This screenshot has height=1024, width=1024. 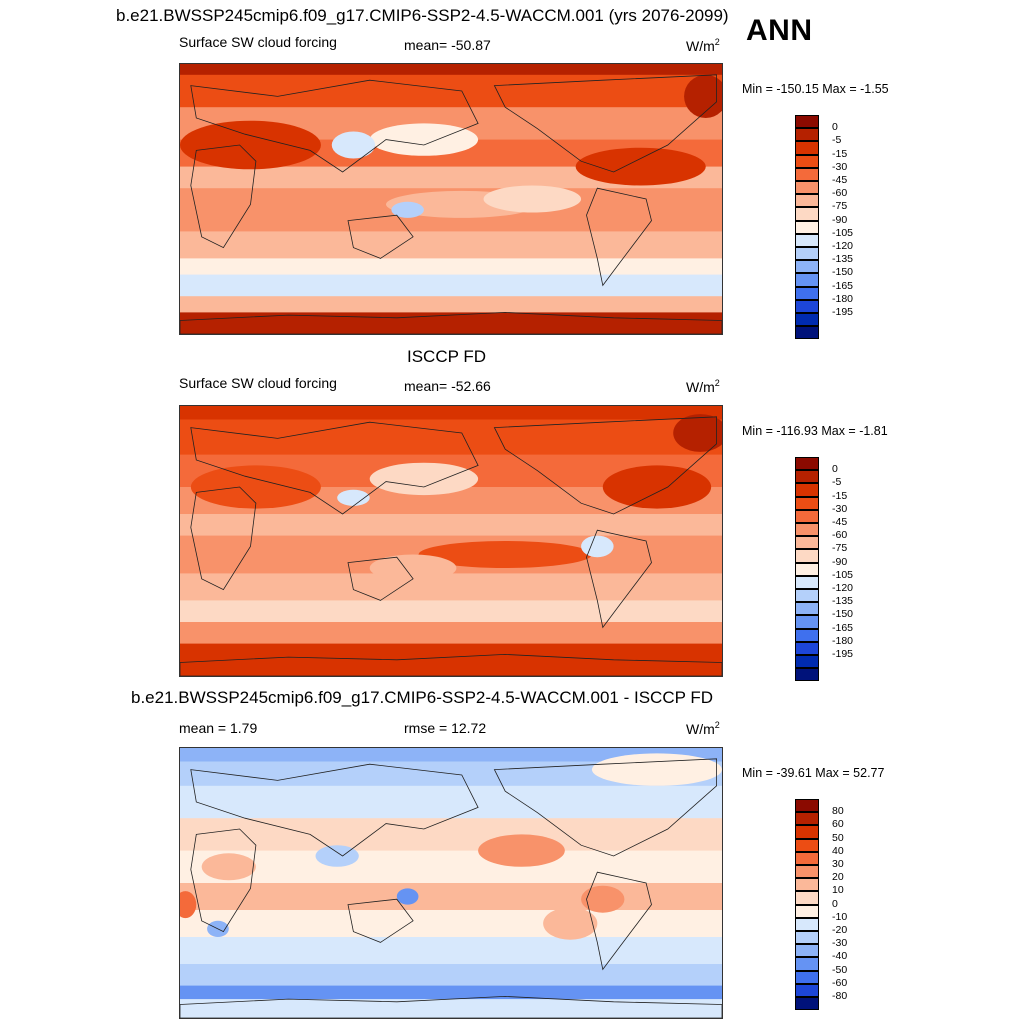 I want to click on colorbar-tick-label: 50, so click(x=838, y=837).